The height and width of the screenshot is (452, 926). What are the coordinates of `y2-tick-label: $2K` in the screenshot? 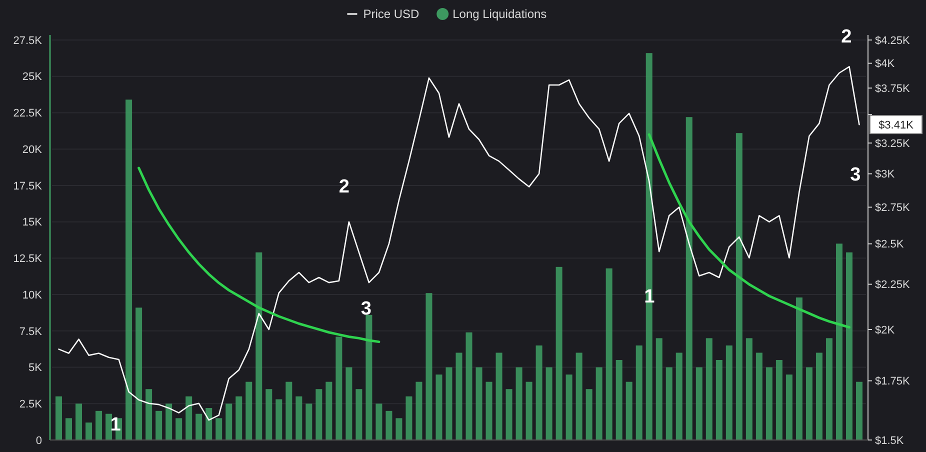 It's located at (885, 330).